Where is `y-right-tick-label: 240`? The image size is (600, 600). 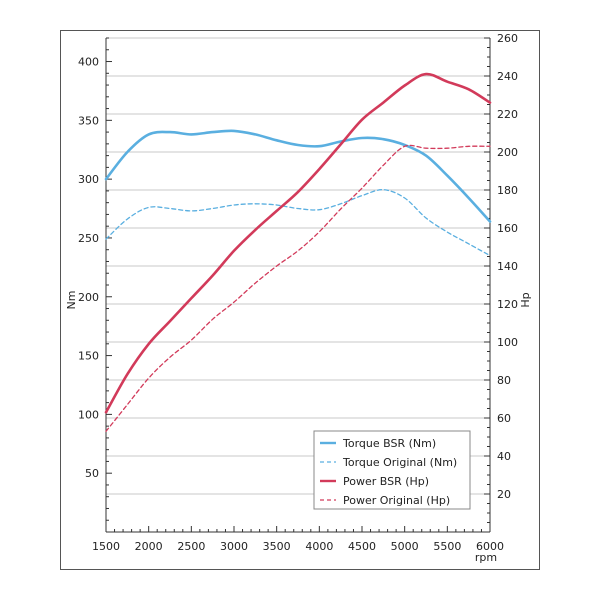 y-right-tick-label: 240 is located at coordinates (507, 76).